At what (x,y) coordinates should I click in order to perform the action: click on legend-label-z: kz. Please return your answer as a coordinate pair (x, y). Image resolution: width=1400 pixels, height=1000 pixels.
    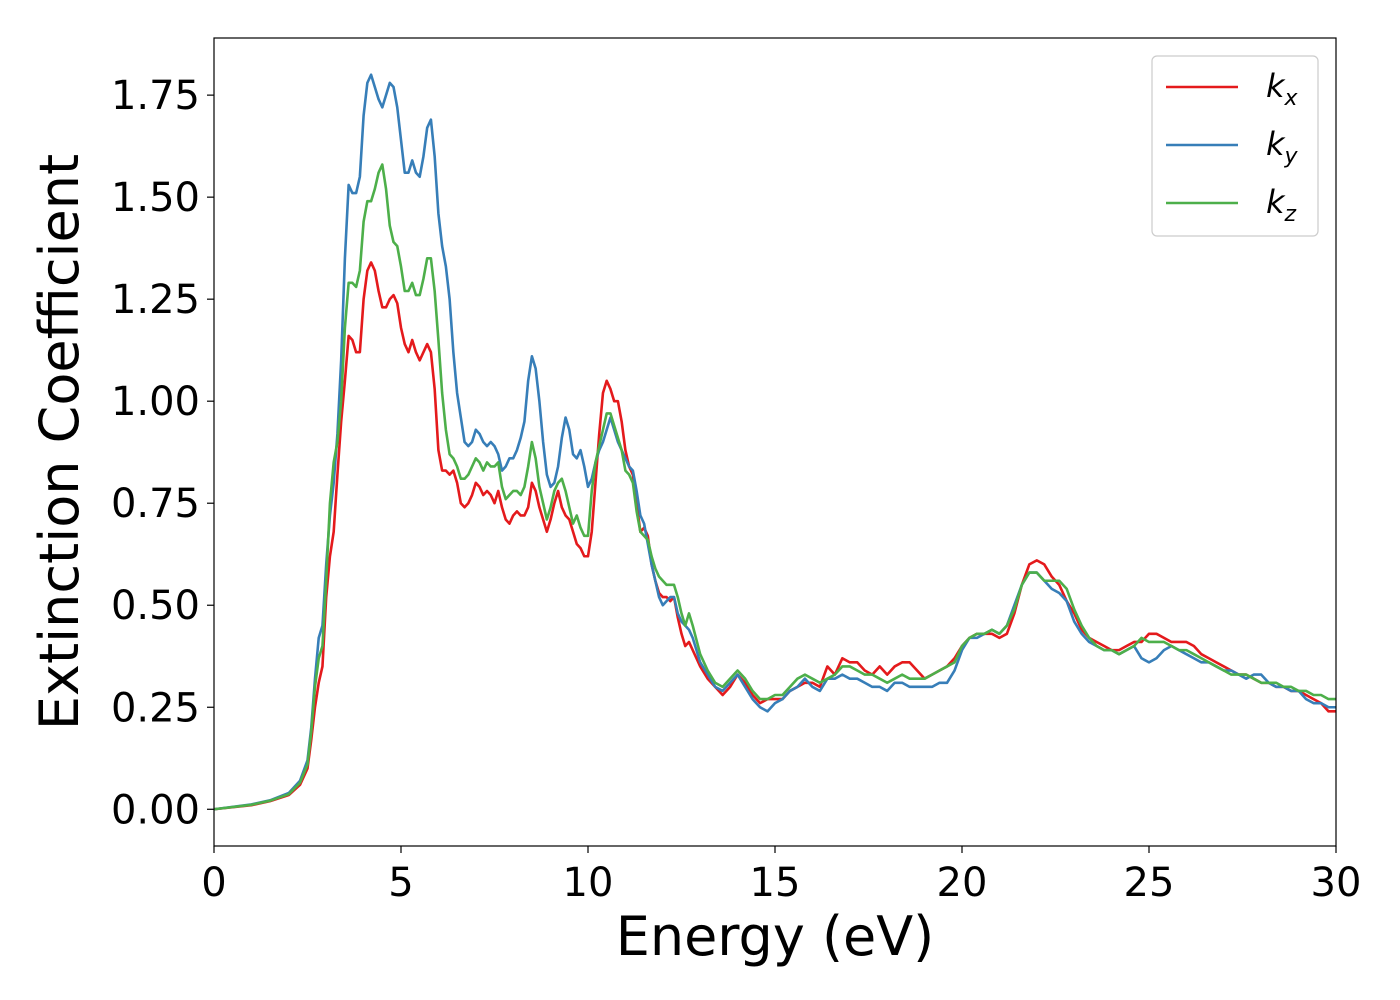
    Looking at the image, I should click on (1281, 205).